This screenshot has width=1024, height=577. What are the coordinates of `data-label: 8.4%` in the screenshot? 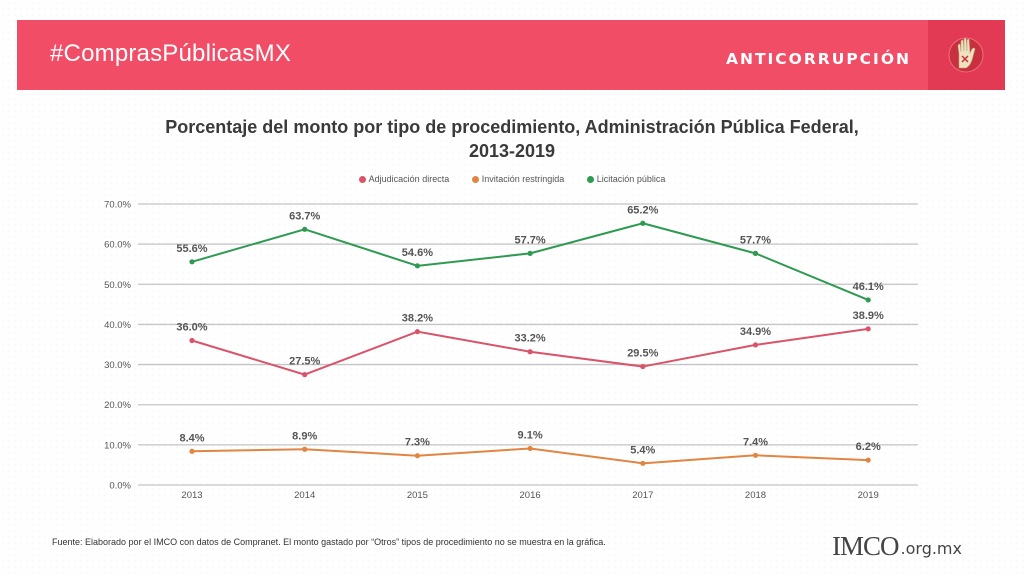 It's located at (191, 438).